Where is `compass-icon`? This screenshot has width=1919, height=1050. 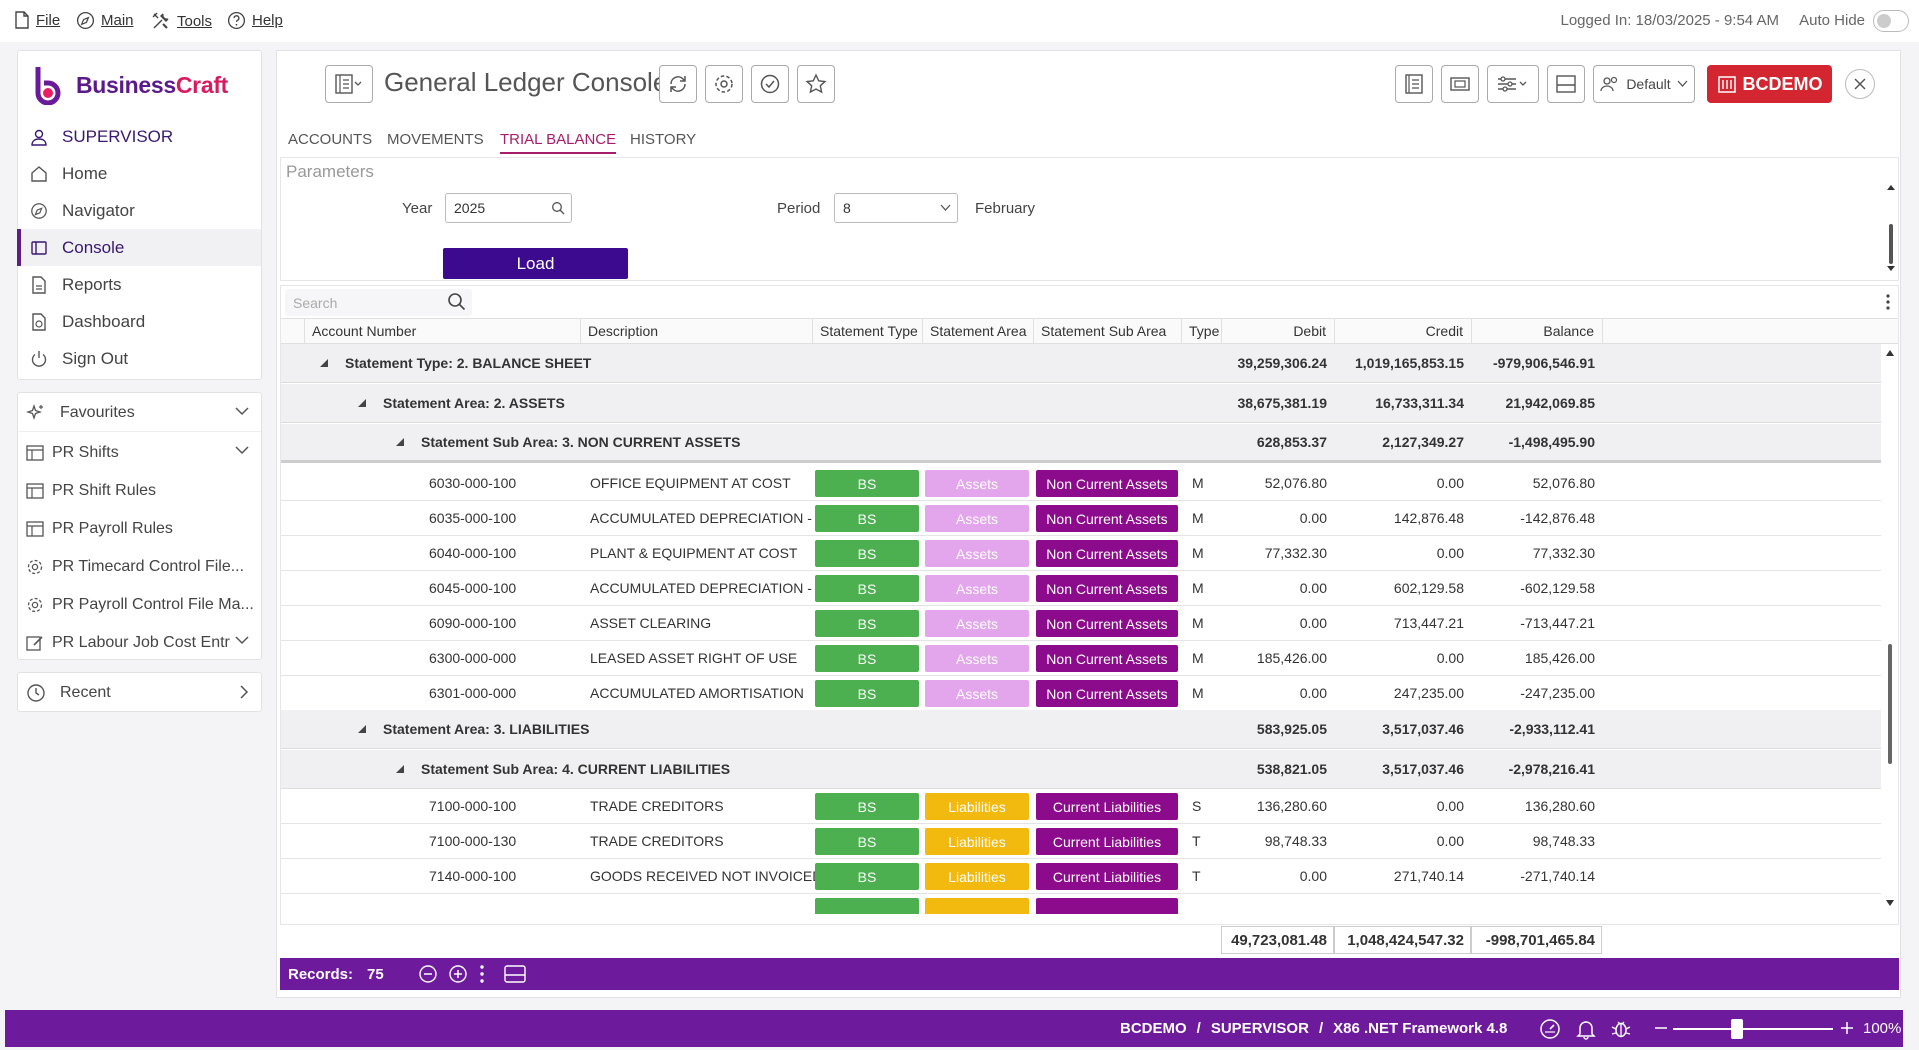
compass-icon is located at coordinates (39, 211).